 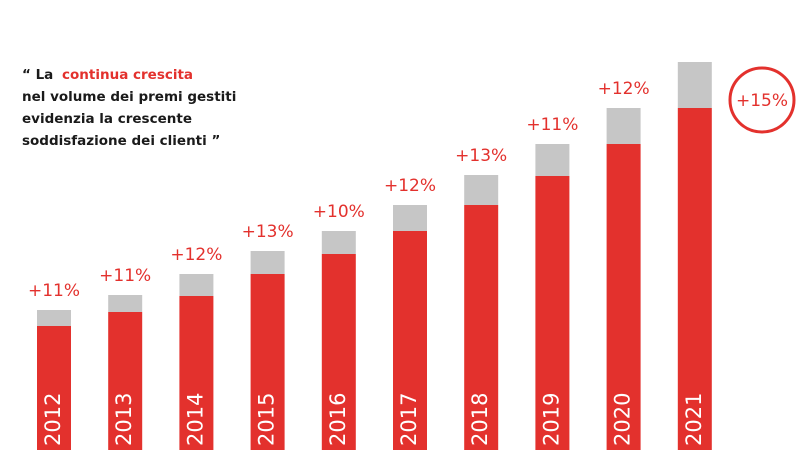 I want to click on year-label: 2016, so click(x=338, y=419).